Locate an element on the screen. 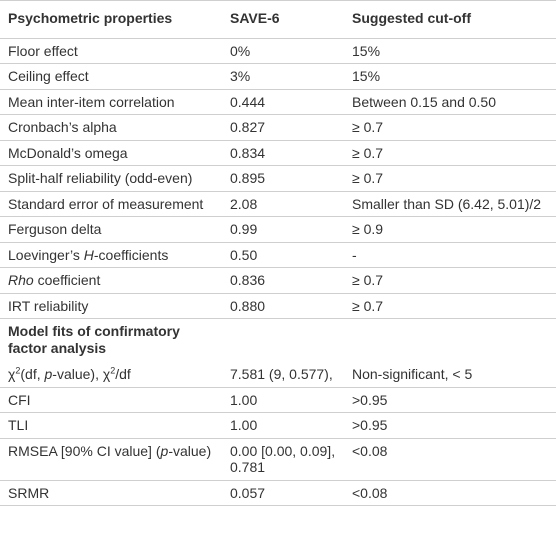 This screenshot has width=556, height=555. text-segment: Rho is located at coordinates (21, 280).